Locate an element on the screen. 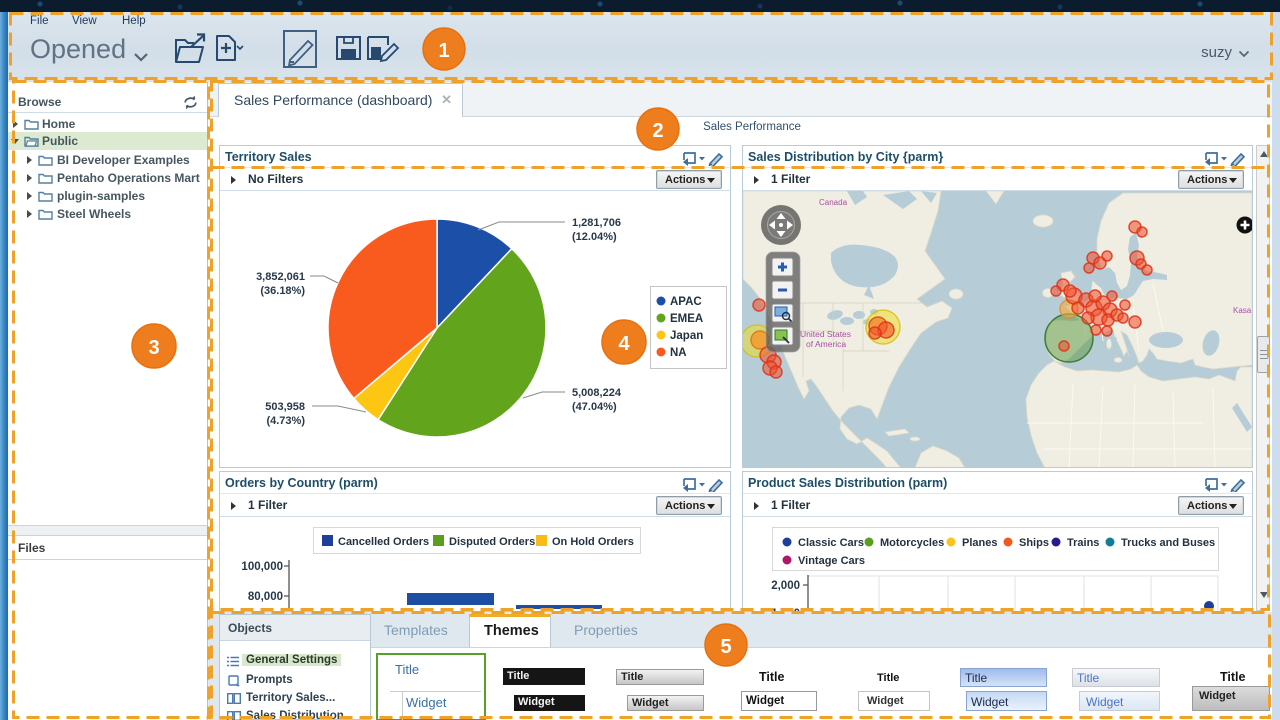 The width and height of the screenshot is (1280, 720). svg-text: (12.04%) is located at coordinates (594, 237).